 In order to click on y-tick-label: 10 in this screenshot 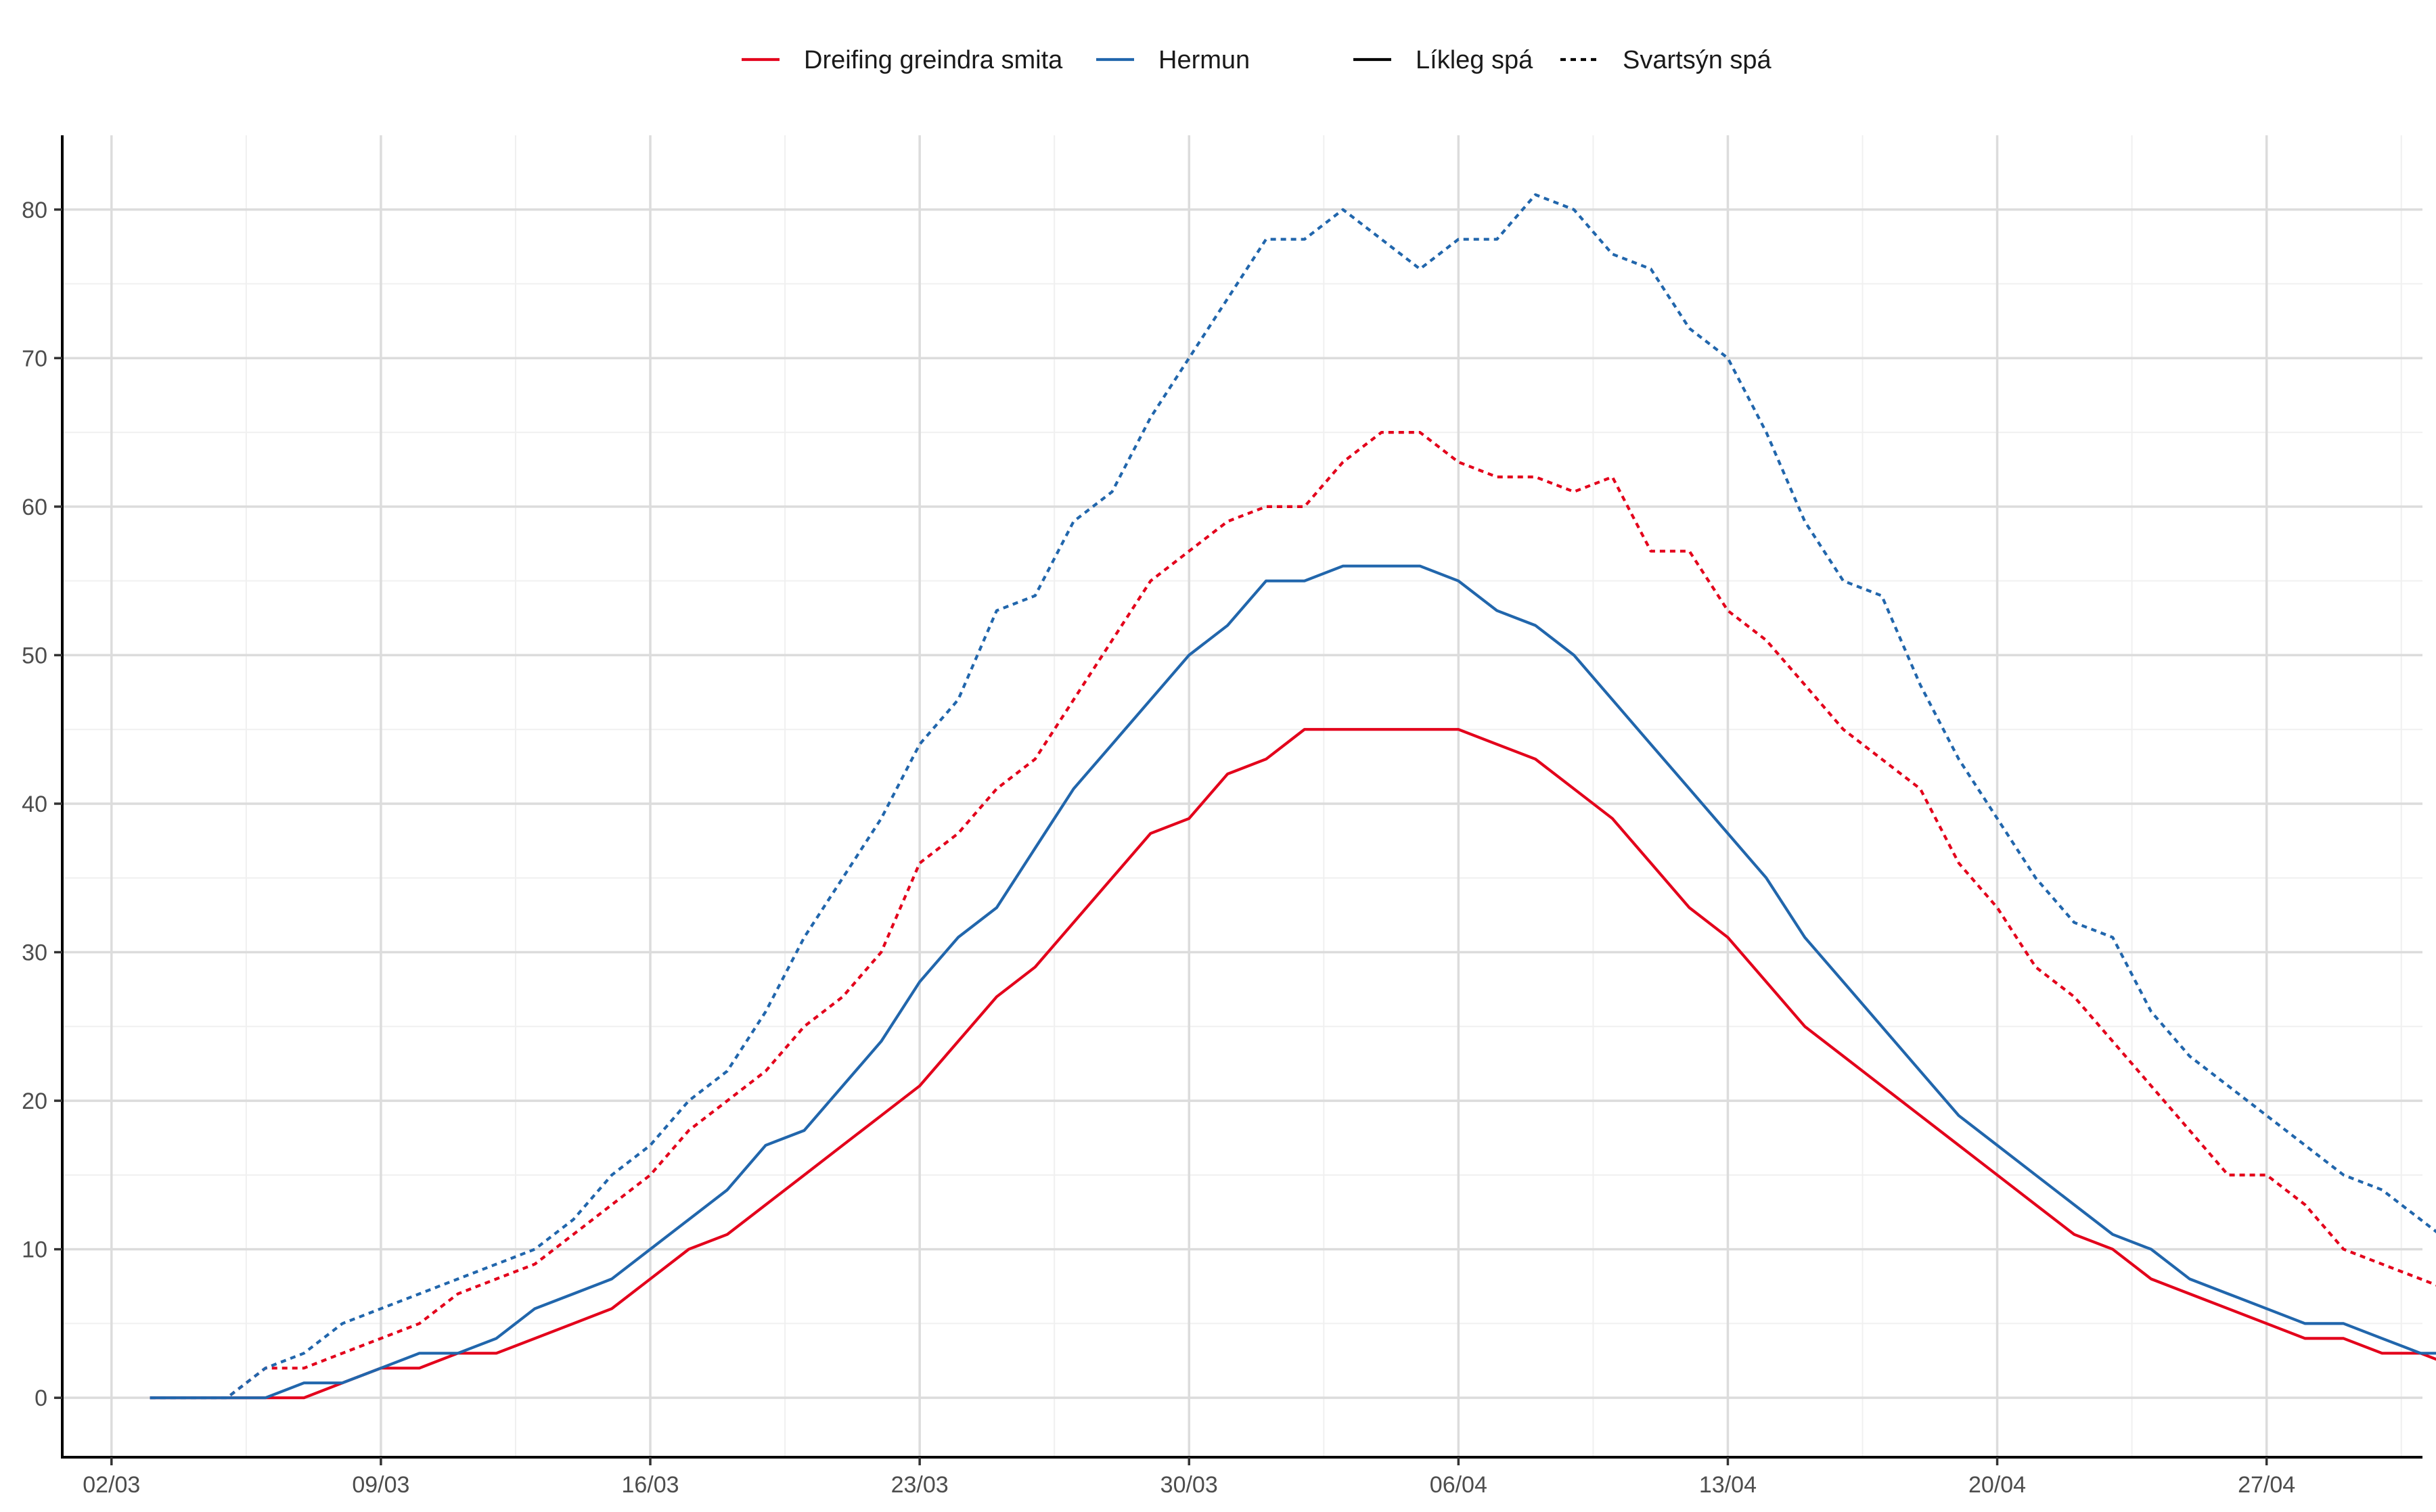, I will do `click(34, 1250)`.